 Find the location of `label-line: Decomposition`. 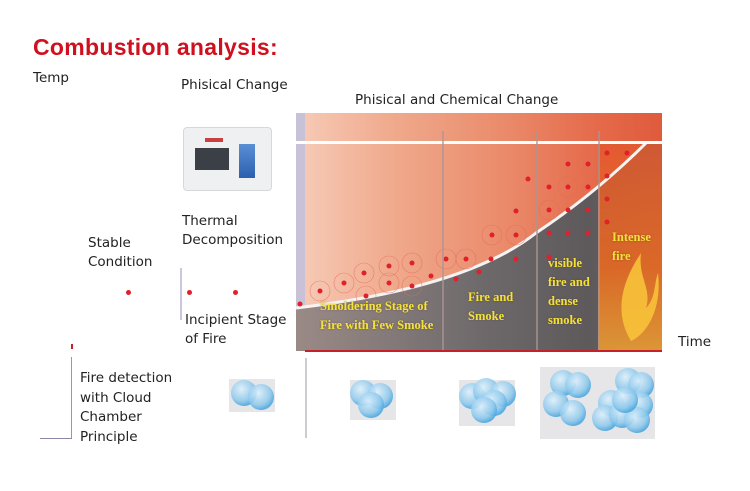

label-line: Decomposition is located at coordinates (233, 240).